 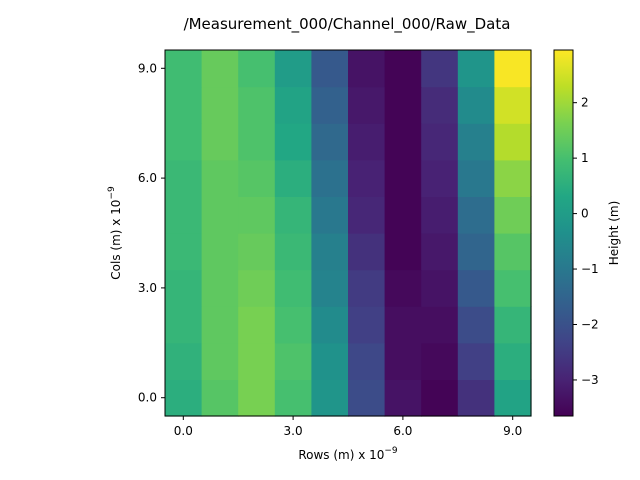 What do you see at coordinates (585, 103) in the screenshot?
I see `colorbar-tick-label: 2` at bounding box center [585, 103].